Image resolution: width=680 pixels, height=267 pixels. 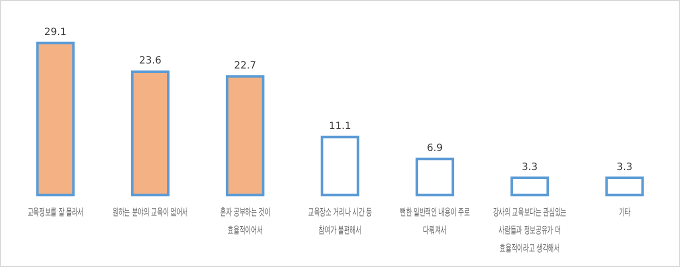 What do you see at coordinates (529, 229) in the screenshot?
I see `x-tick-label: 강사의 교육보다는 관심있는 사람들과 정보공유가 더 효율적이라고 생각해서` at bounding box center [529, 229].